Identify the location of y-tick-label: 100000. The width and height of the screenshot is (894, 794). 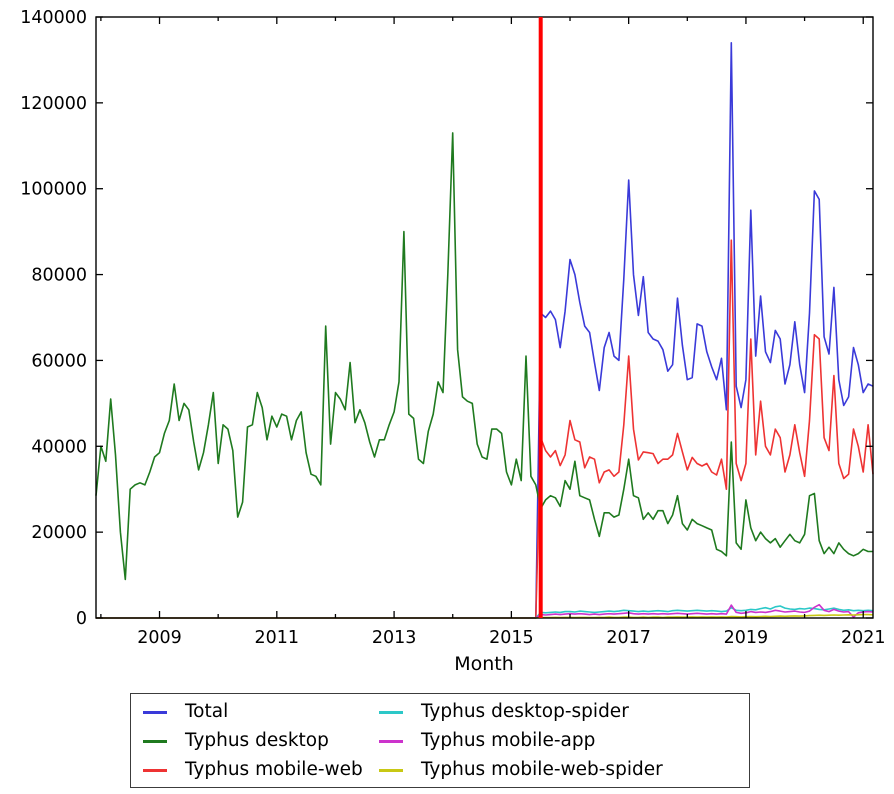
(53, 190).